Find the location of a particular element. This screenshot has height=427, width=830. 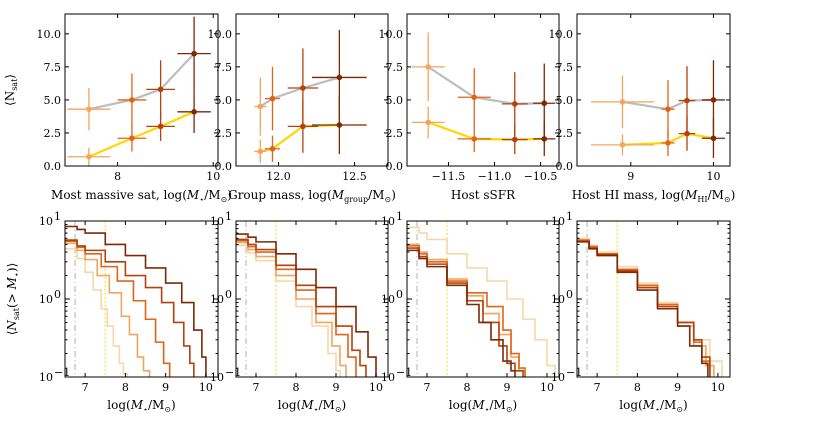

x-axis-label-part: HI is located at coordinates (702, 199).